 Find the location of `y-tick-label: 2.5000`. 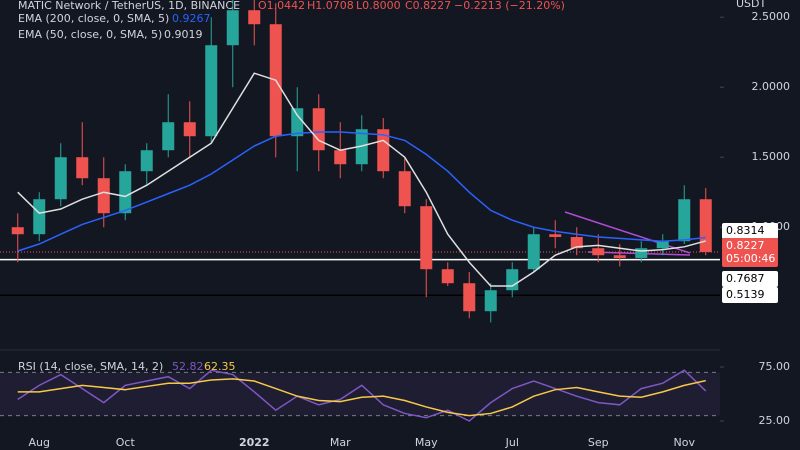

y-tick-label: 2.5000 is located at coordinates (771, 16).